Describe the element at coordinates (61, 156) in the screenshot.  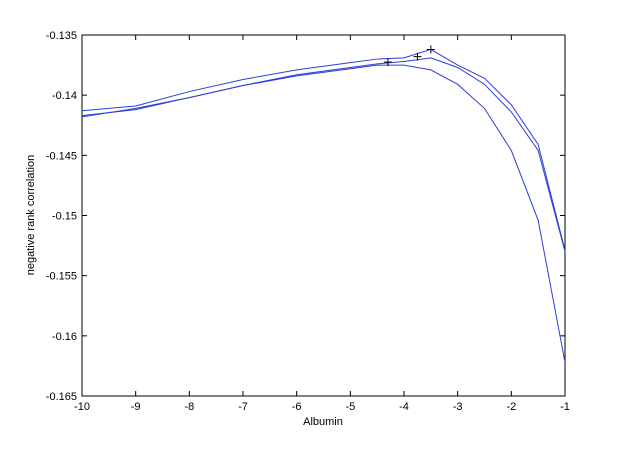
I see `y-tick-label: -0.145` at that location.